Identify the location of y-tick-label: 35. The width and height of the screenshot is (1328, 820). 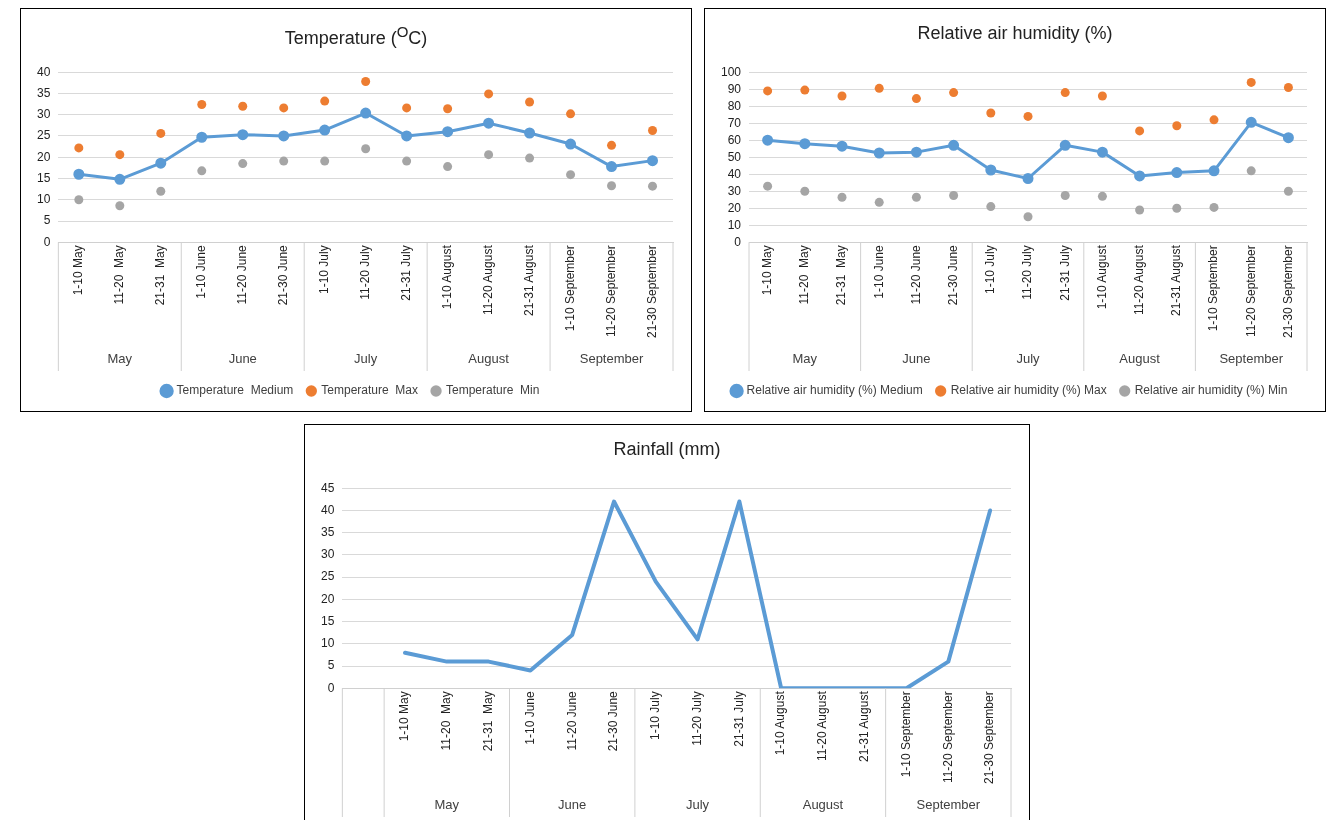
(327, 531).